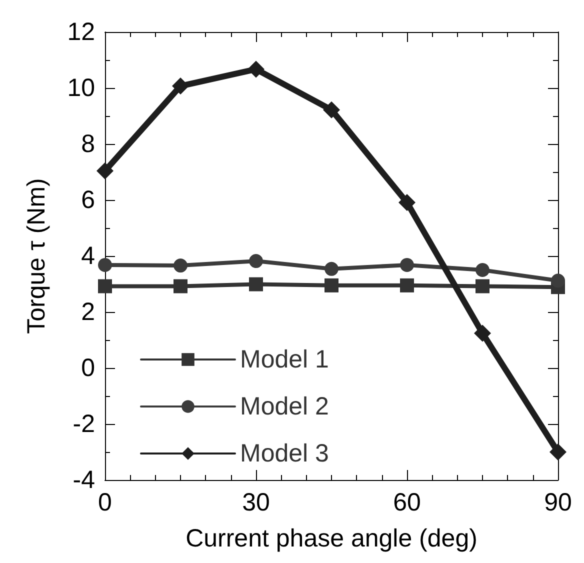 This screenshot has width=584, height=563. What do you see at coordinates (84, 480) in the screenshot?
I see `y-tick-label: -4` at bounding box center [84, 480].